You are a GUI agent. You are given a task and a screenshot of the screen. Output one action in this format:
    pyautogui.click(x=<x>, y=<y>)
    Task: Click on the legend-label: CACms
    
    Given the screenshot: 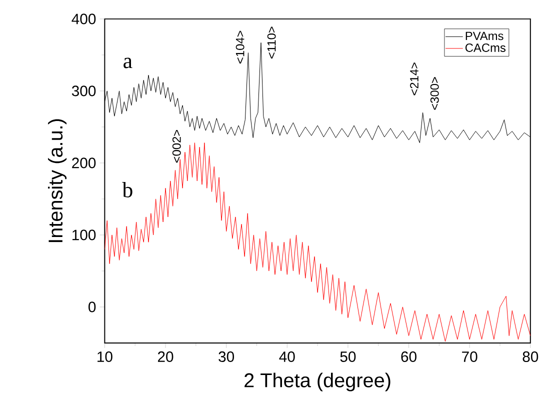 What is the action you would take?
    pyautogui.click(x=485, y=48)
    